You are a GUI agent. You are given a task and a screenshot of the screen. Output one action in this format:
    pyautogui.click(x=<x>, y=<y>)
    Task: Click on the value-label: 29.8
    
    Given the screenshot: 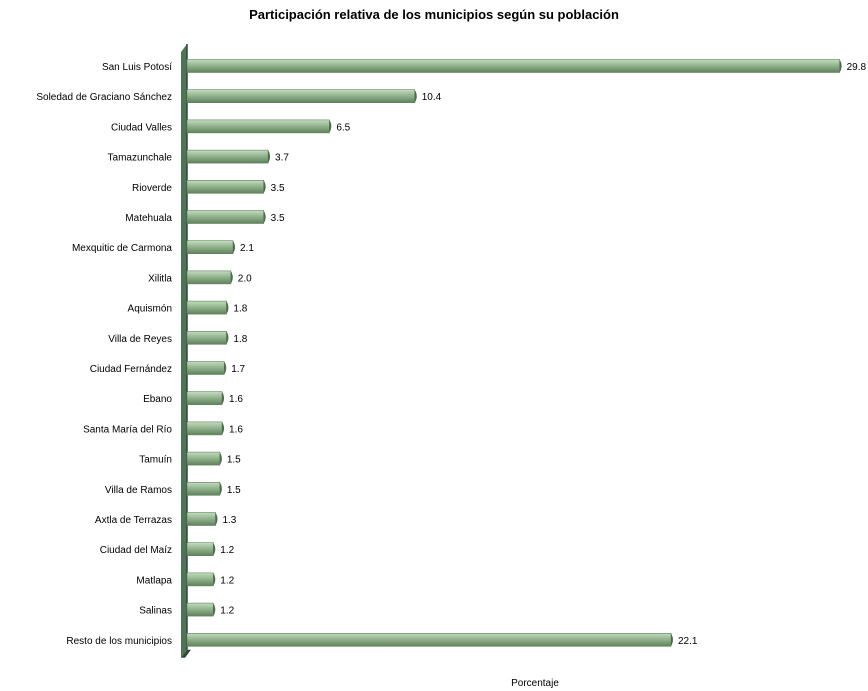 What is the action you would take?
    pyautogui.click(x=857, y=67)
    